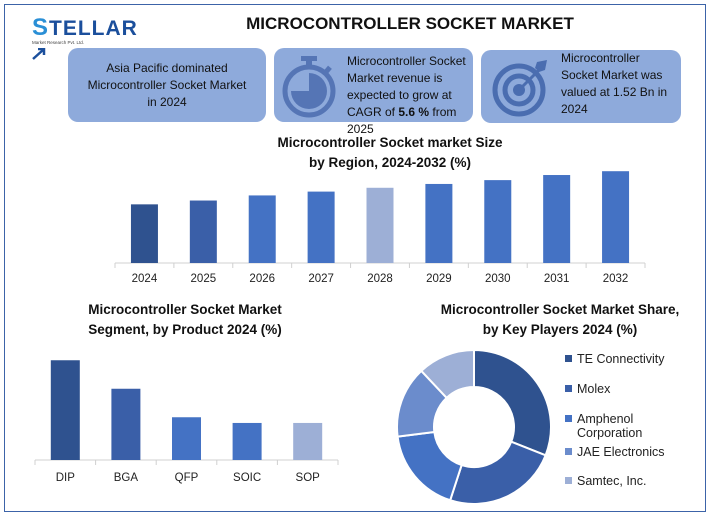 The image size is (714, 519). What do you see at coordinates (93, 28) in the screenshot?
I see `logo-text: TELLAR` at bounding box center [93, 28].